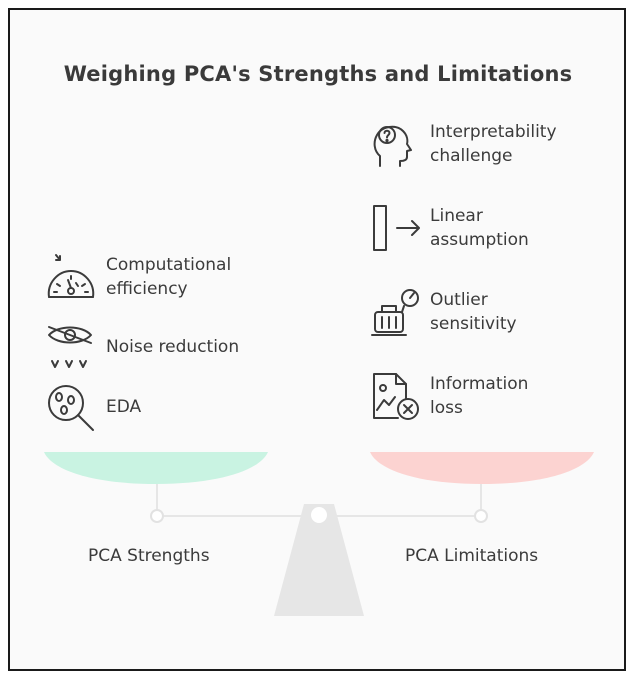 The height and width of the screenshot is (681, 636). What do you see at coordinates (481, 516) in the screenshot?
I see `right-beam-joint` at bounding box center [481, 516].